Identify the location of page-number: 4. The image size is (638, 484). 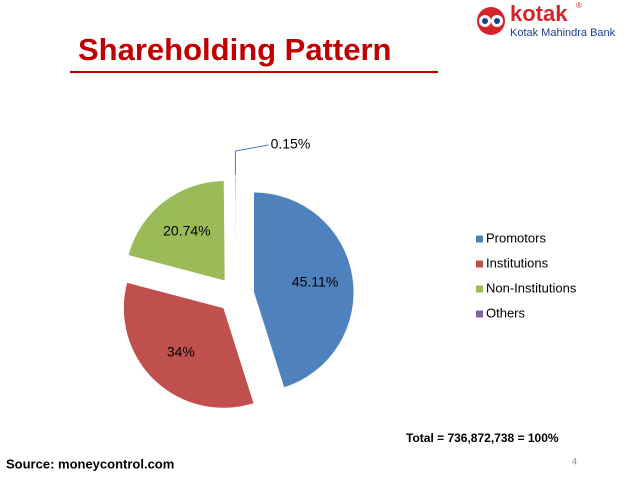
(574, 461).